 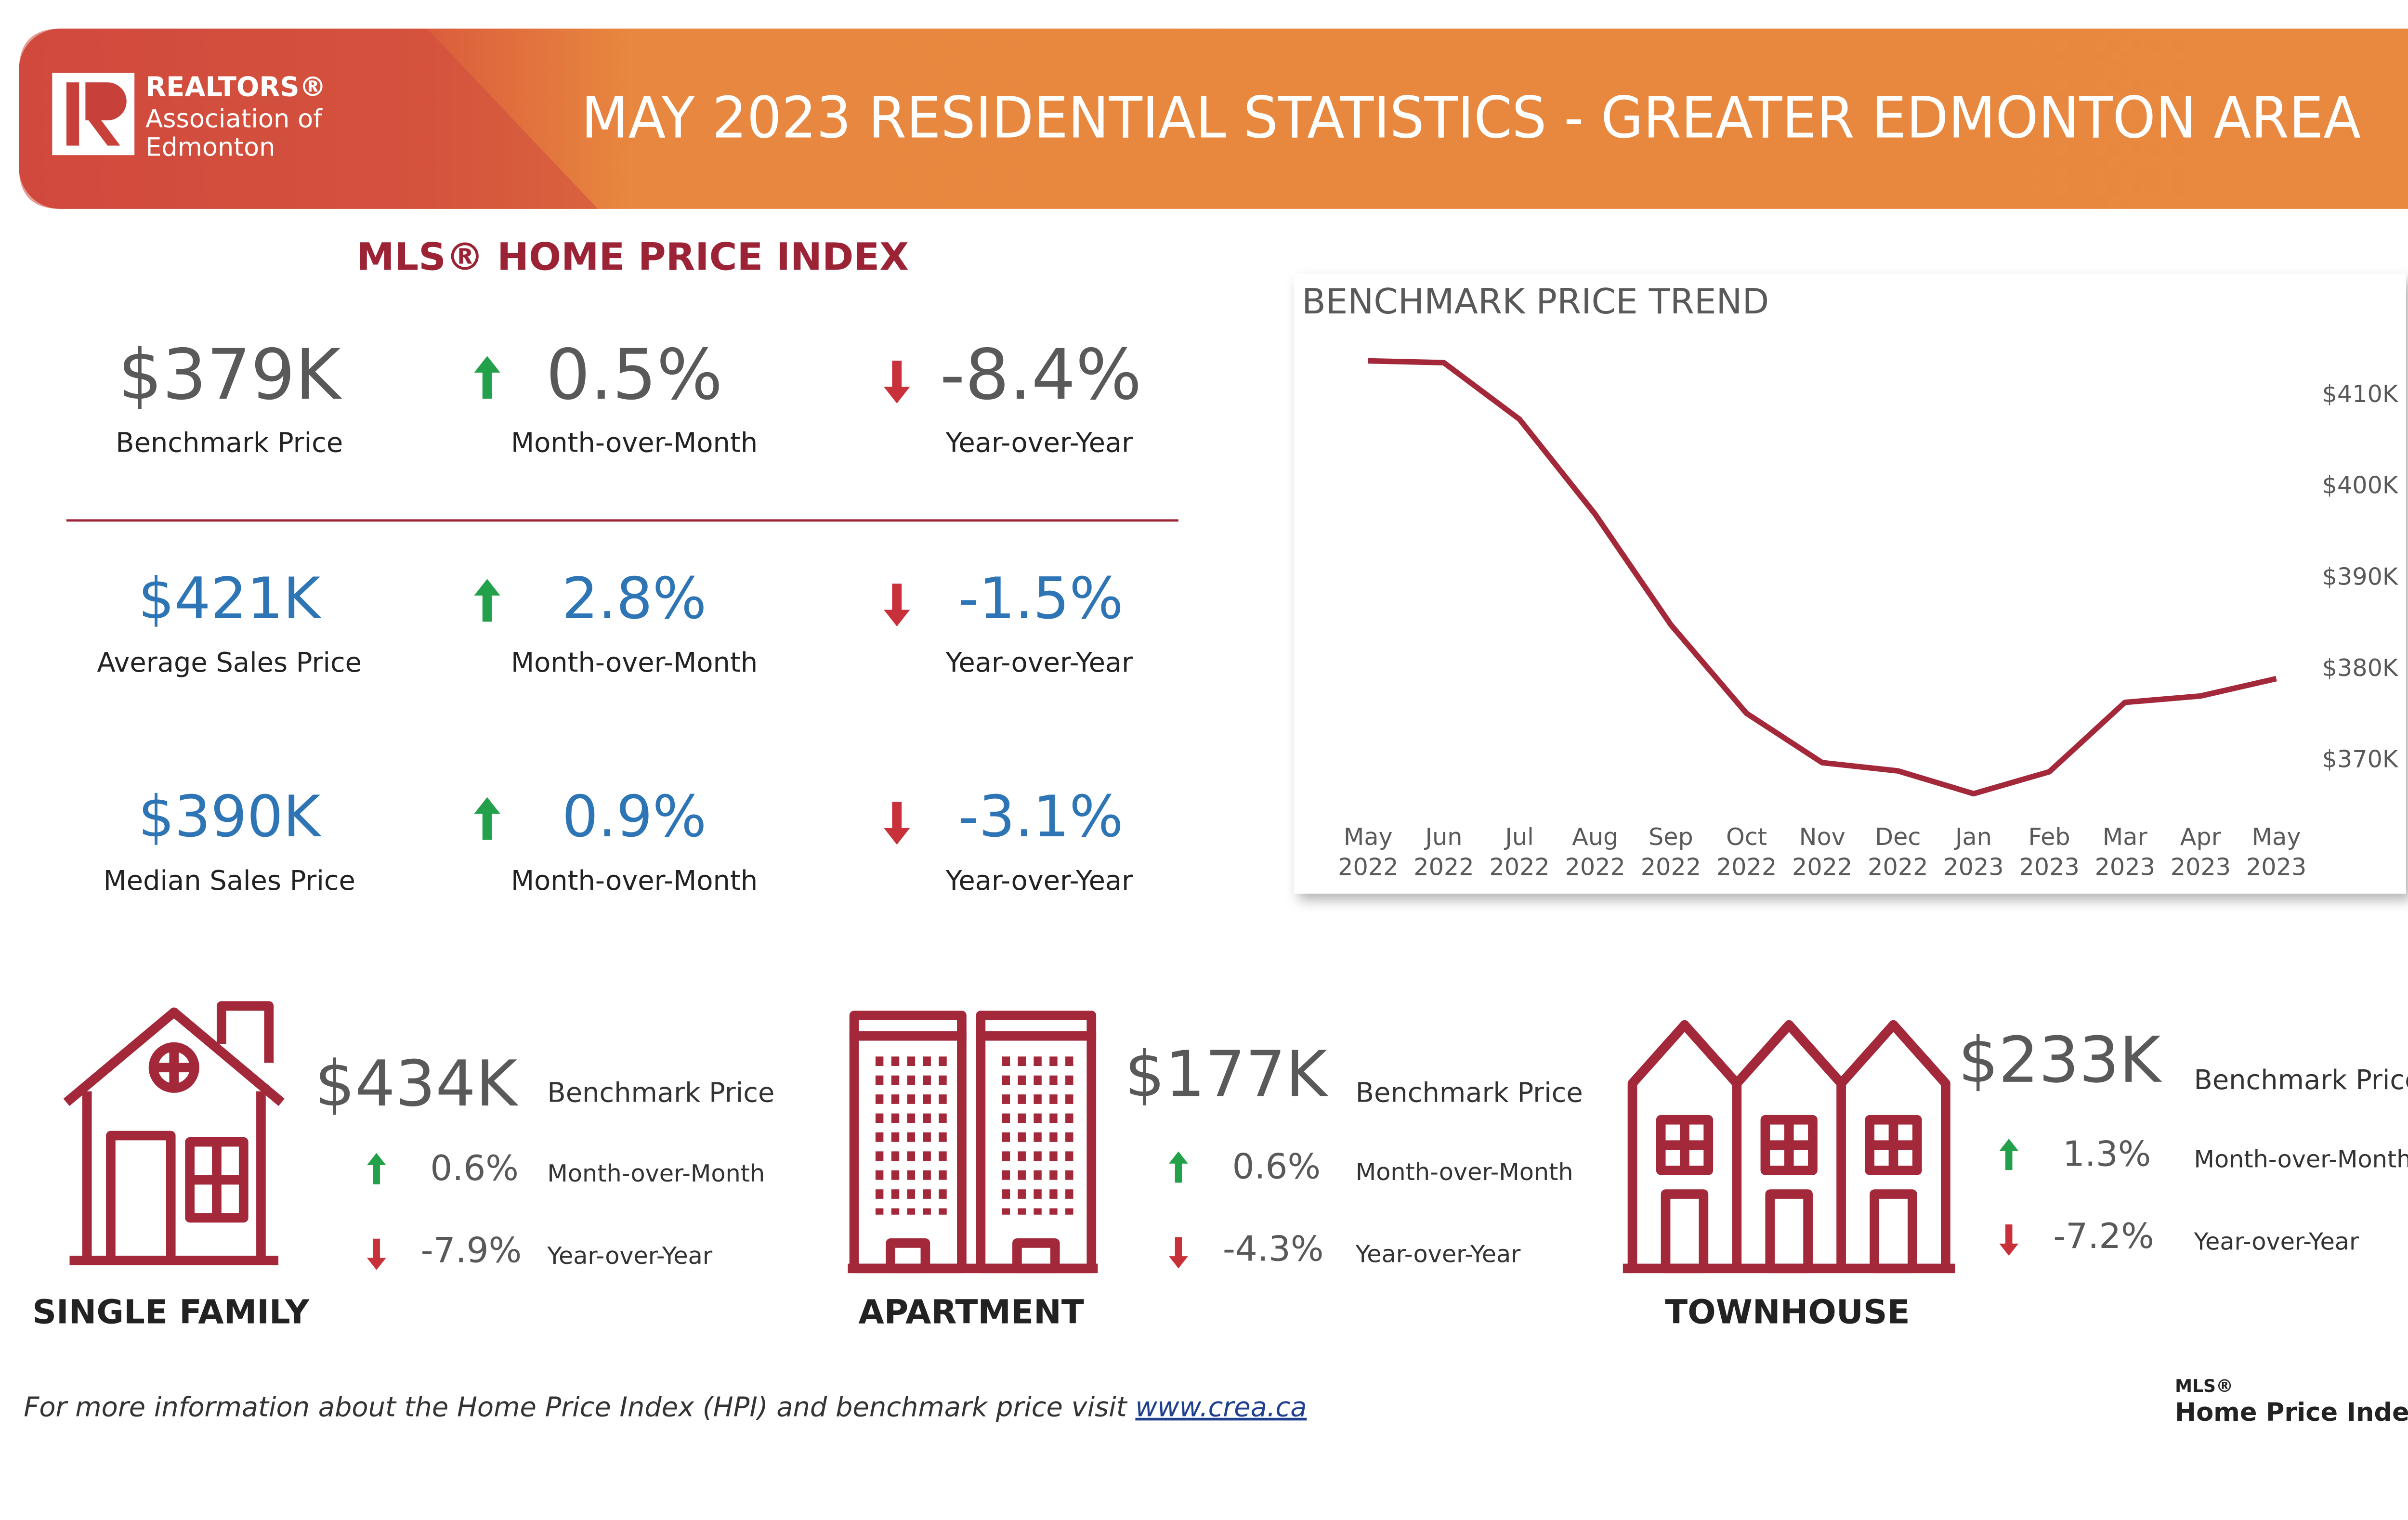 I want to click on x-tick-label: Apr 2023, so click(x=2201, y=852).